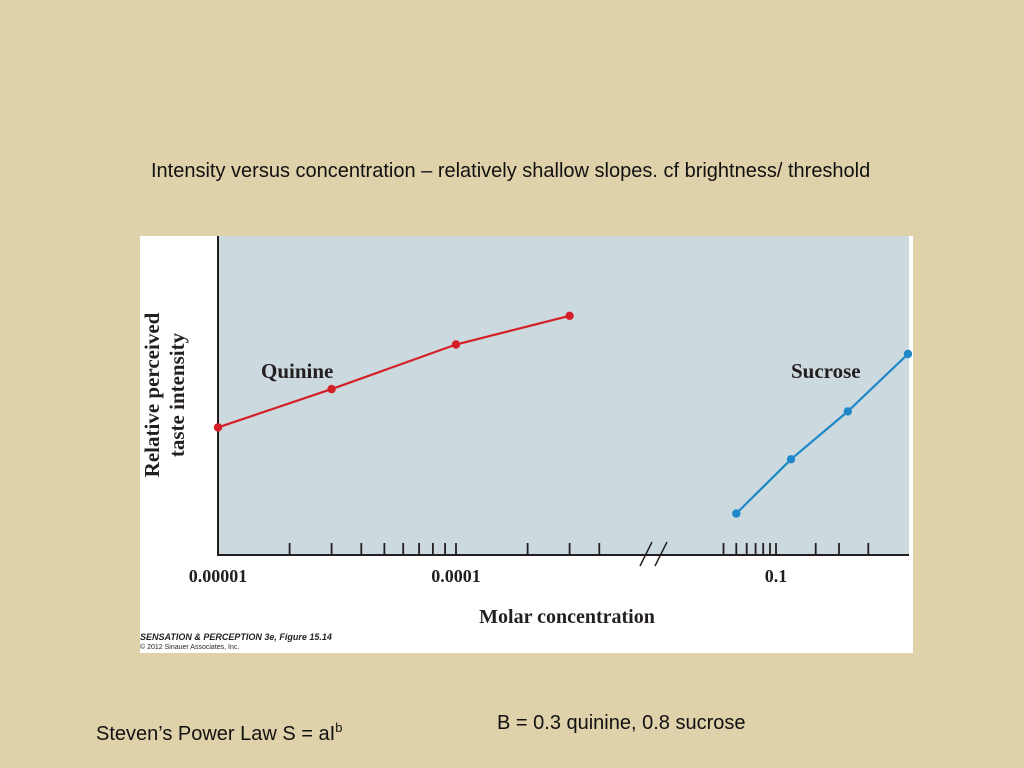 Image resolution: width=1024 pixels, height=768 pixels. Describe the element at coordinates (297, 371) in the screenshot. I see `series-label-quinine: Quinine` at that location.